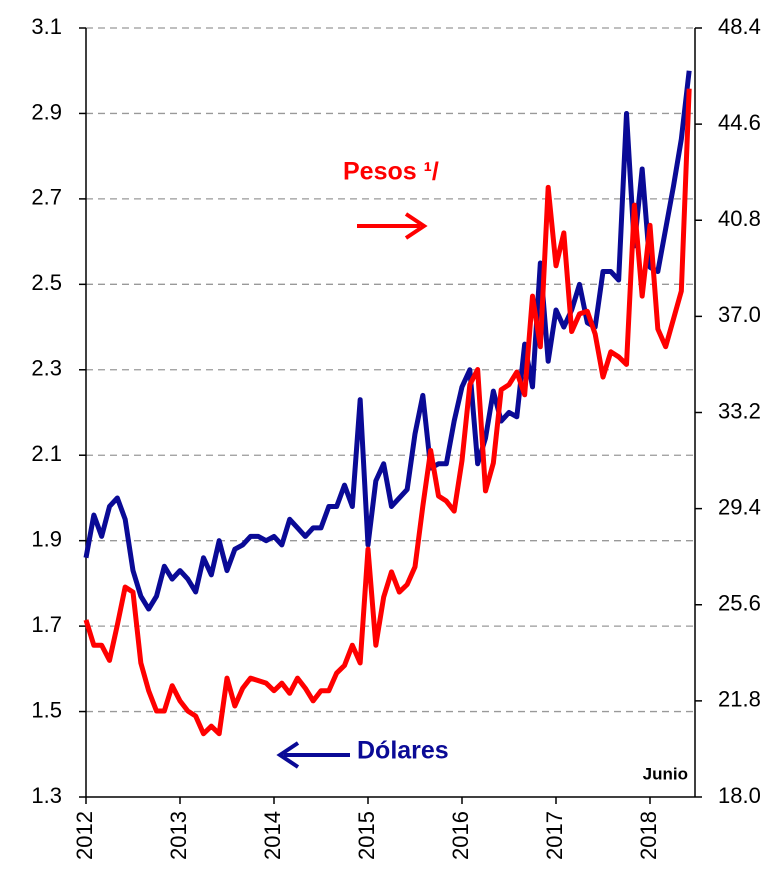 This screenshot has width=784, height=884. What do you see at coordinates (366, 835) in the screenshot?
I see `x-tick-label: 2015` at bounding box center [366, 835].